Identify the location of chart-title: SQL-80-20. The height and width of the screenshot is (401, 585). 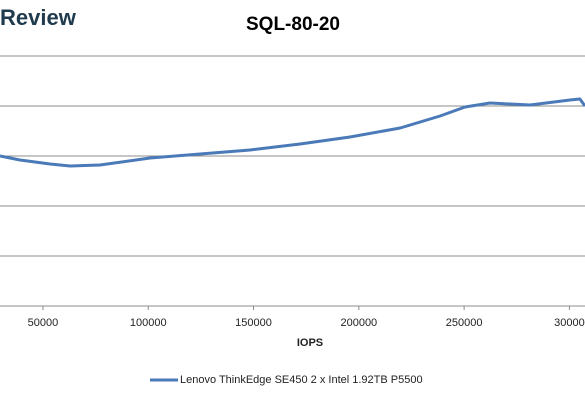
(293, 24).